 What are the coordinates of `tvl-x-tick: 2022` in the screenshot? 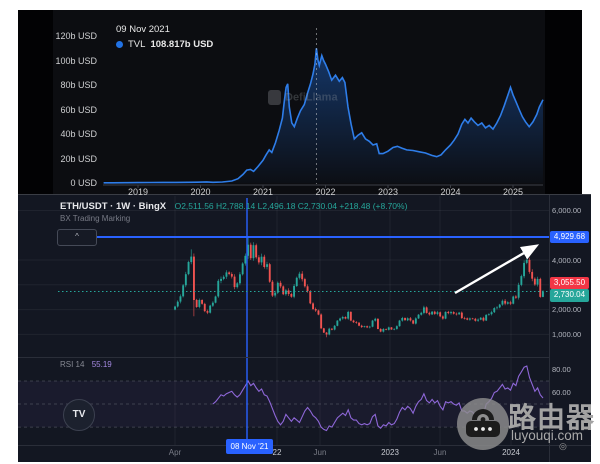 It's located at (325, 192).